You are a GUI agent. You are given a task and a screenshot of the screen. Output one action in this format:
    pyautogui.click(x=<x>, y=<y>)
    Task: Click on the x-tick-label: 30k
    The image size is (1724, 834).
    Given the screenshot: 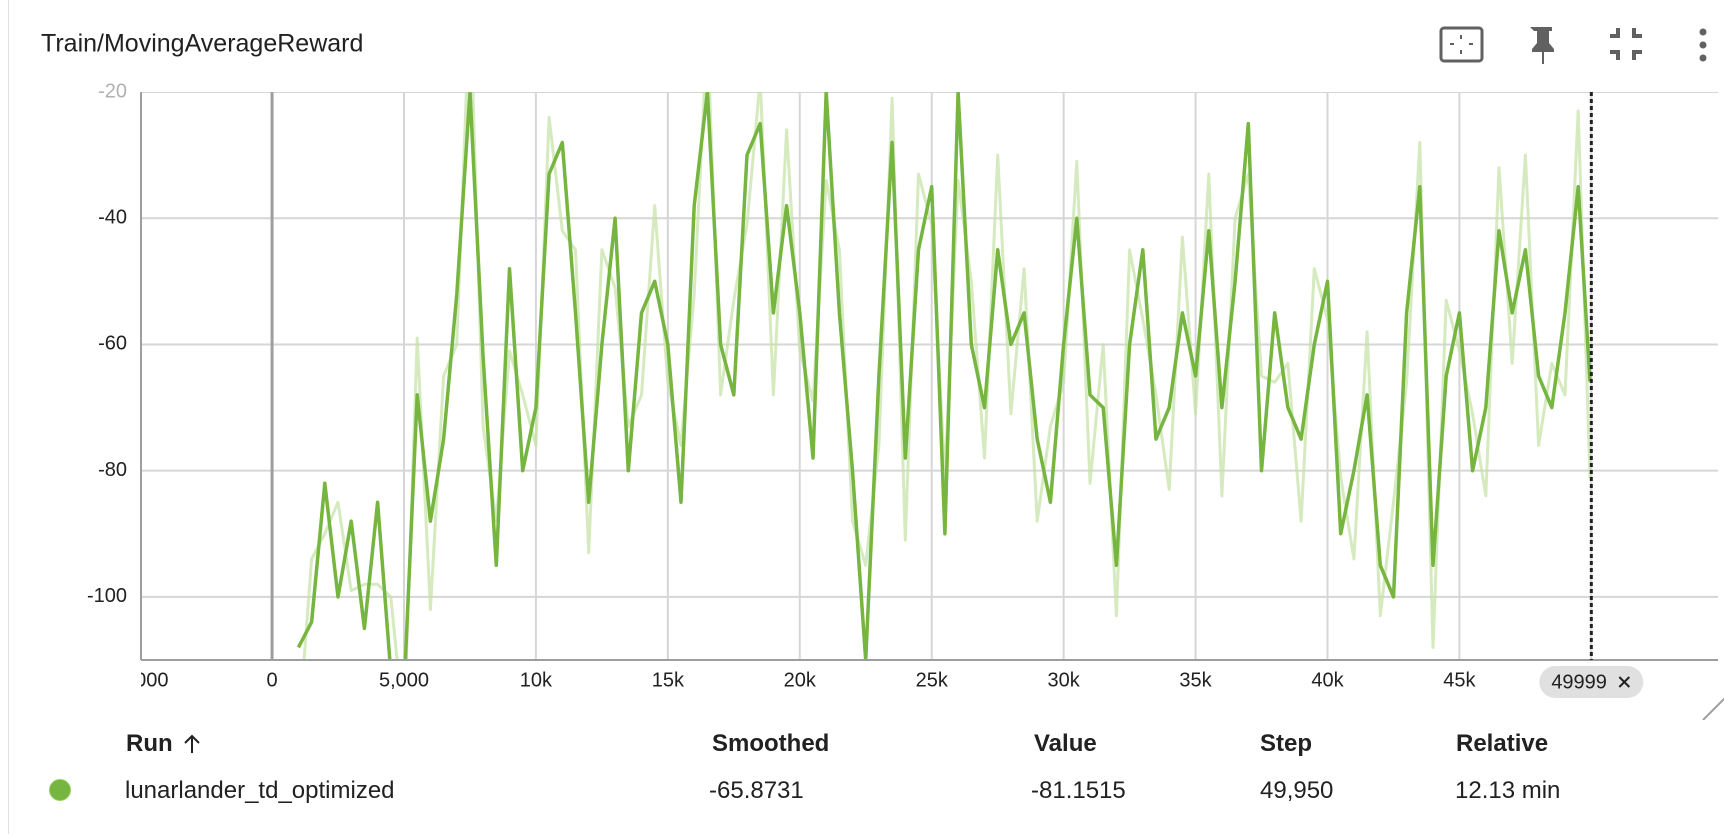 What is the action you would take?
    pyautogui.click(x=1064, y=680)
    